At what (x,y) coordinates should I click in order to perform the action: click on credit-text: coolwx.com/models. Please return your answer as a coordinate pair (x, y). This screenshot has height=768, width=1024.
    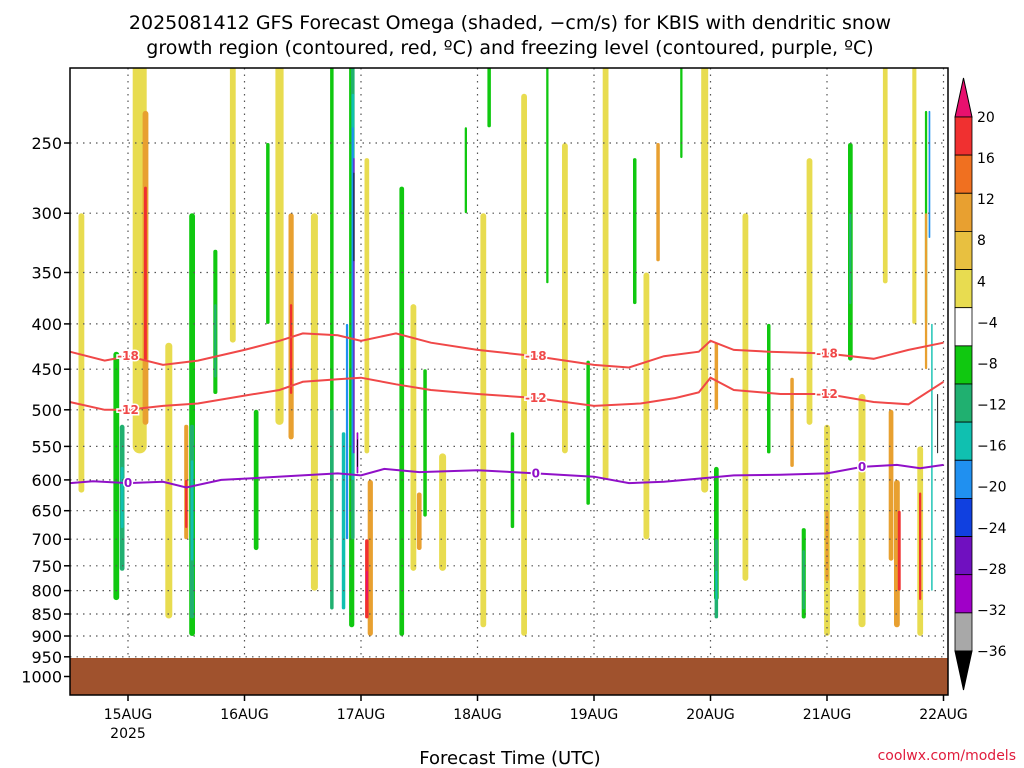
    Looking at the image, I should click on (947, 756).